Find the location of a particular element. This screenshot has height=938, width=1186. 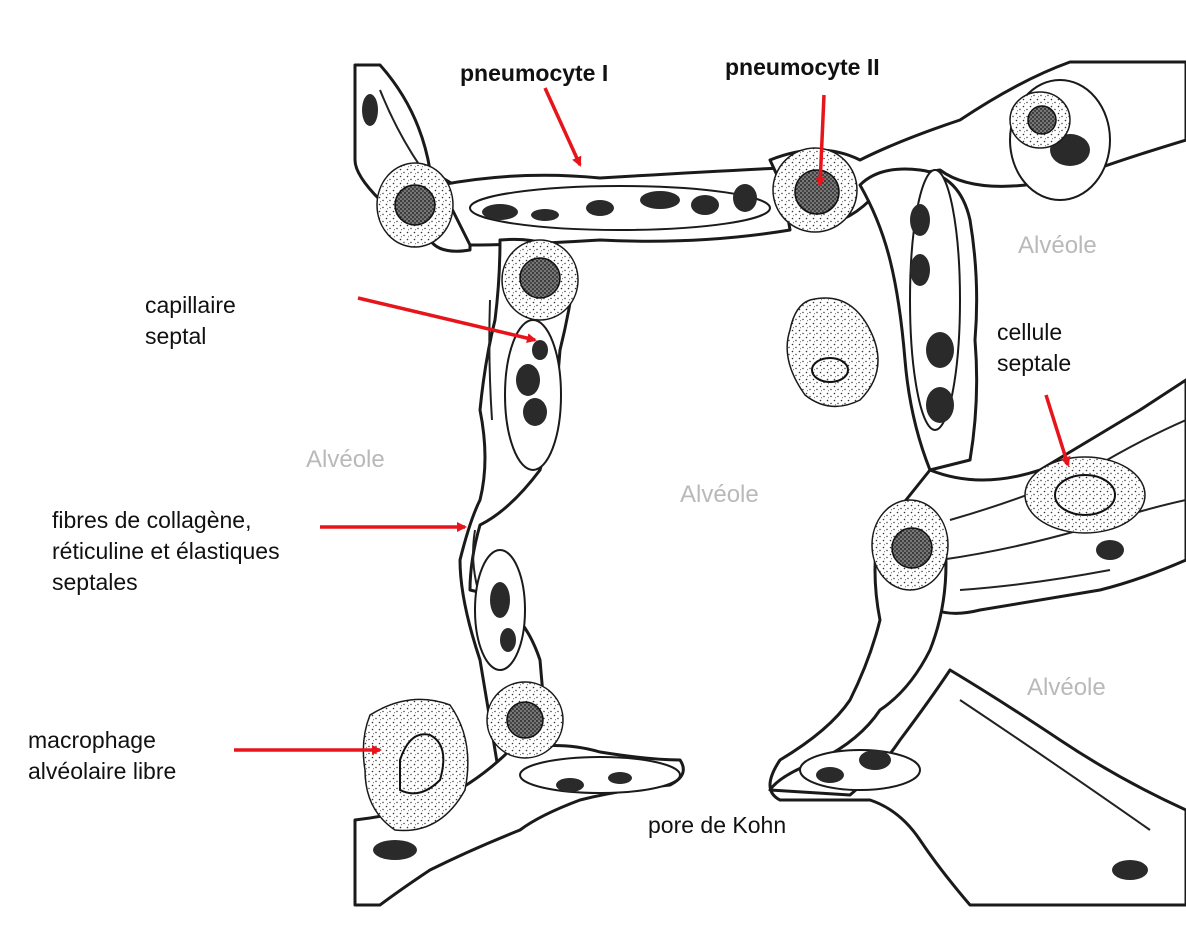

arrow-capillaire is located at coordinates (447, 320).